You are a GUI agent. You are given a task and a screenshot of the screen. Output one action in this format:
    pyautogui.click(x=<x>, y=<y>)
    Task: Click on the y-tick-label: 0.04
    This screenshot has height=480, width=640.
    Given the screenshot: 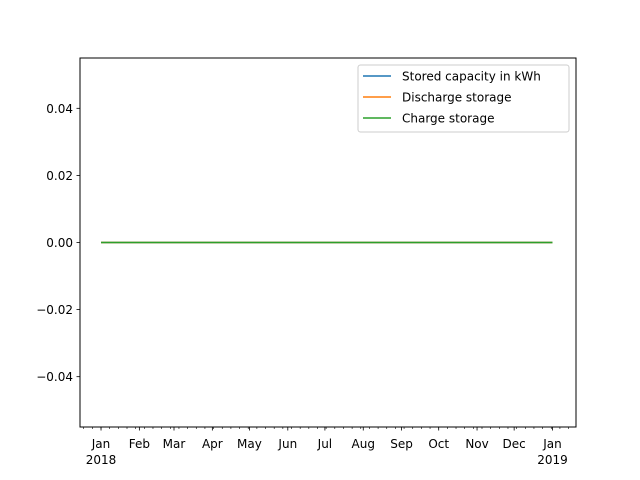 What is the action you would take?
    pyautogui.click(x=59, y=109)
    